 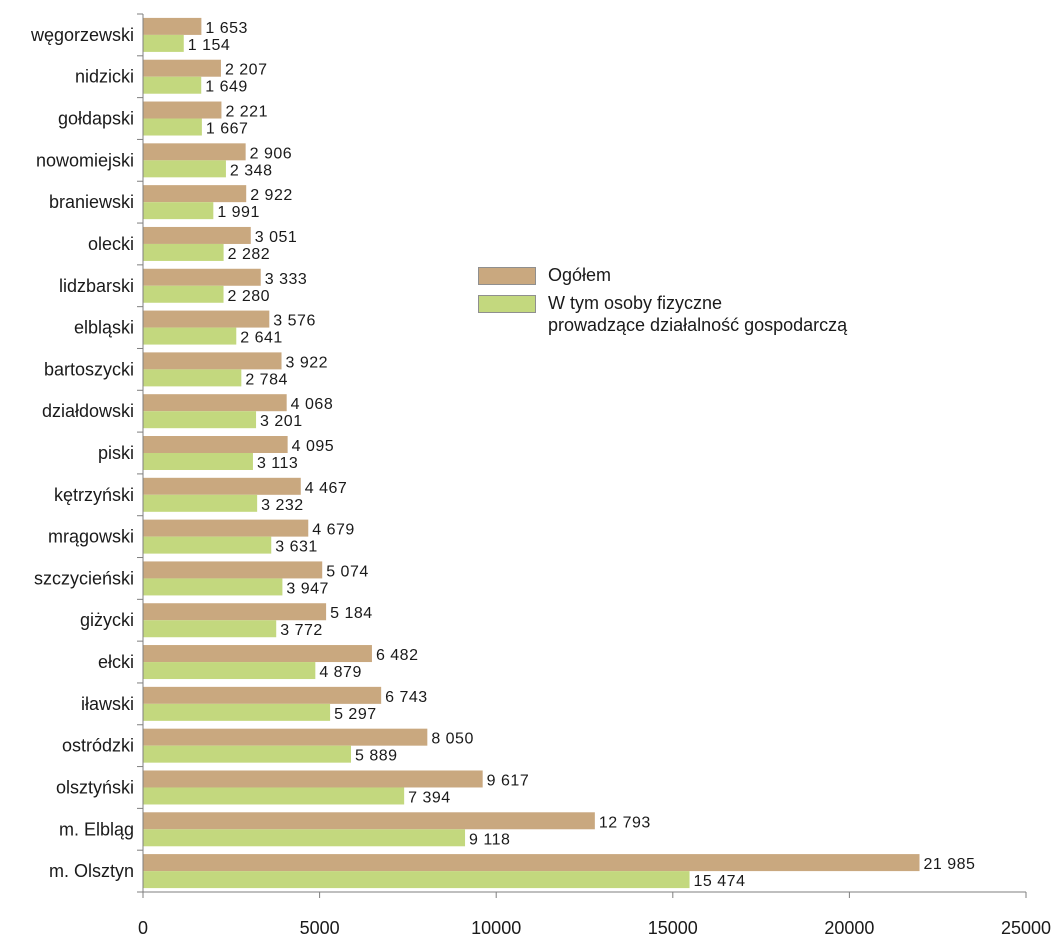 What do you see at coordinates (143, 927) in the screenshot?
I see `x-tick-label: 0` at bounding box center [143, 927].